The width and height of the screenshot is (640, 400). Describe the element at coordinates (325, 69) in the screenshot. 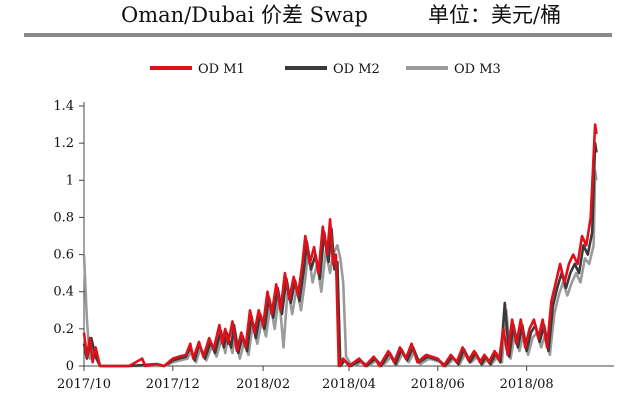

I see `legend: OD M1 OD M2 OD M3` at that location.